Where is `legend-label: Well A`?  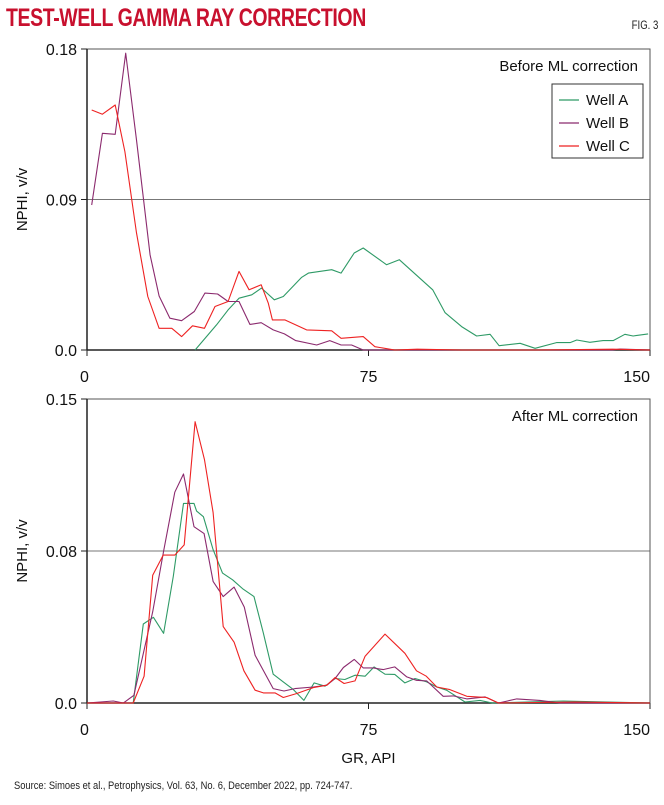
legend-label: Well A is located at coordinates (607, 100).